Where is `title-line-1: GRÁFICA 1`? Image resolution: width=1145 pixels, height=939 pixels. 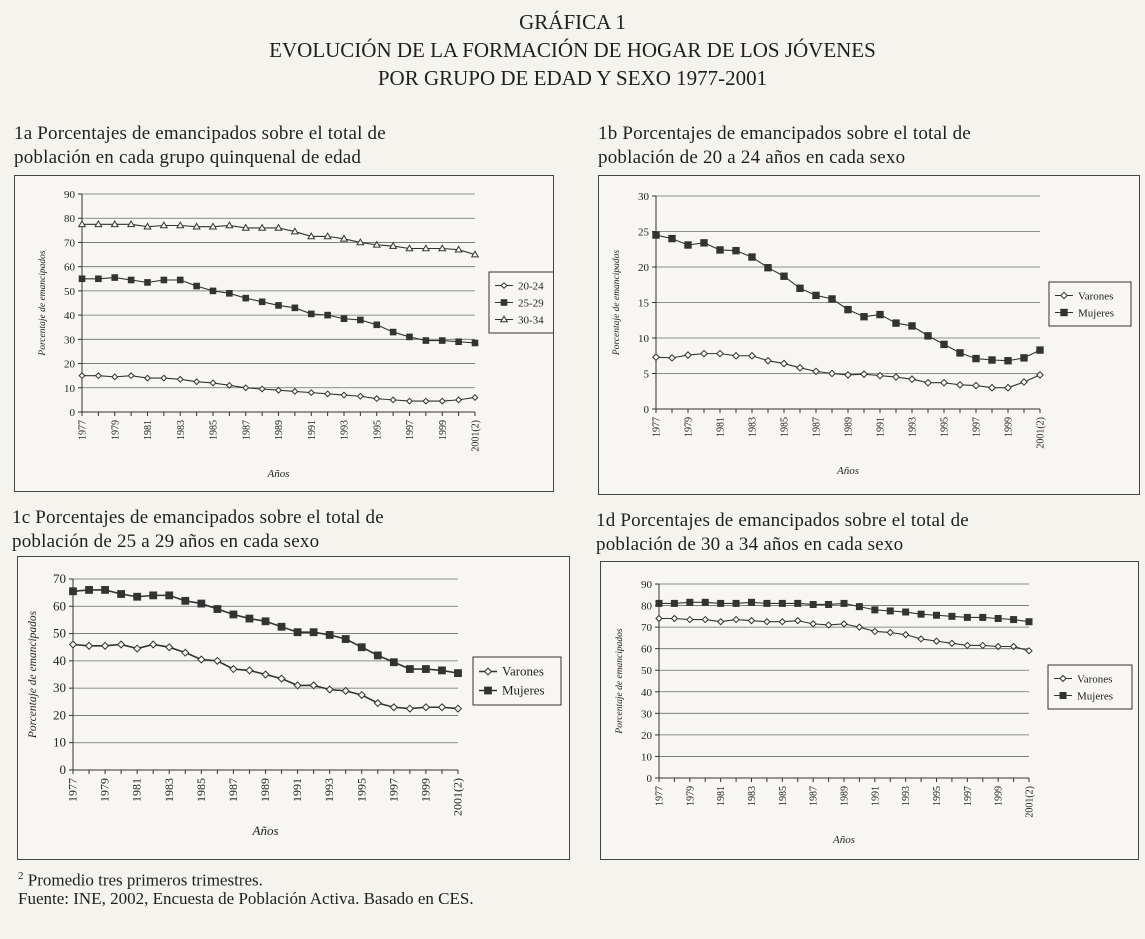 title-line-1: GRÁFICA 1 is located at coordinates (572, 22).